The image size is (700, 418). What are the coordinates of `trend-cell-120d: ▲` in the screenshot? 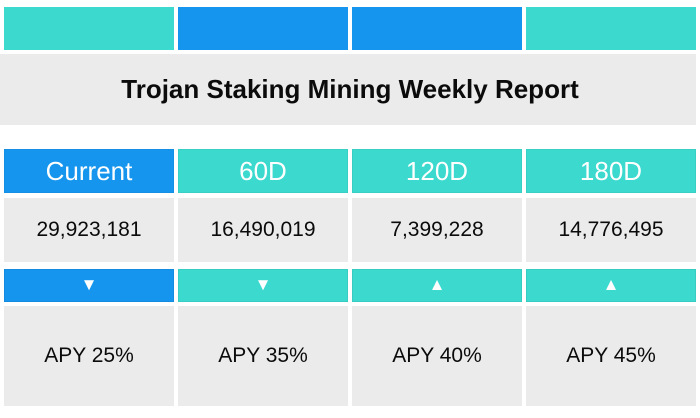 It's located at (437, 285).